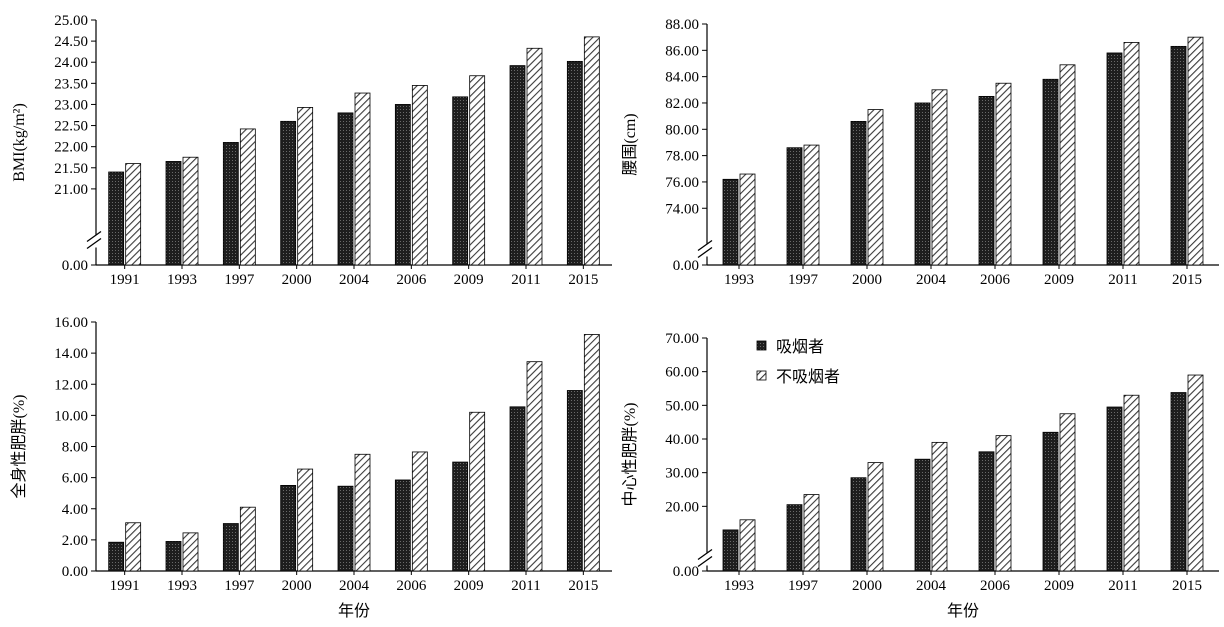  Describe the element at coordinates (182, 586) in the screenshot. I see `general-obesity-xtick-label: 1993` at that location.